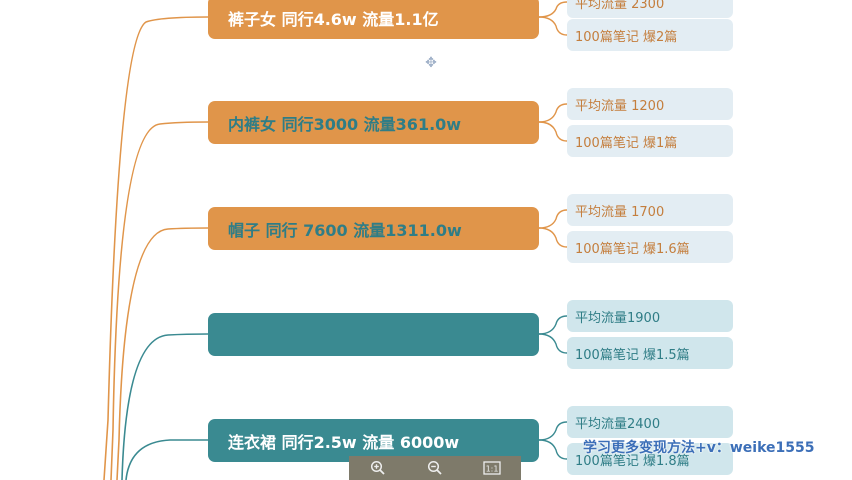  I want to click on leaf-node: 平均流量2400, so click(650, 422).